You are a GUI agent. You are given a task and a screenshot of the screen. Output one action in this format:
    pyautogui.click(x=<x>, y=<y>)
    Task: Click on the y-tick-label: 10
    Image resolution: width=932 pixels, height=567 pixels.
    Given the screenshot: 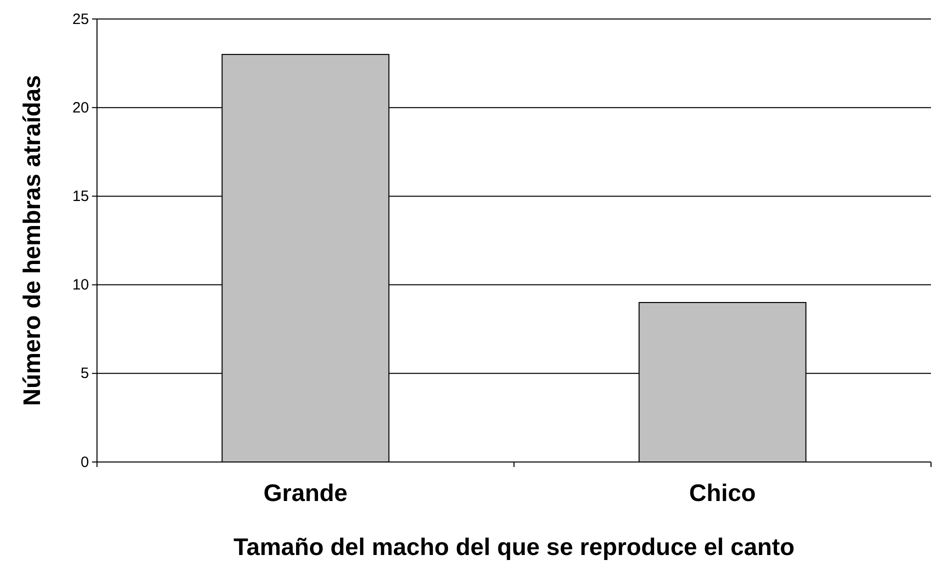 What is the action you would take?
    pyautogui.click(x=80, y=285)
    